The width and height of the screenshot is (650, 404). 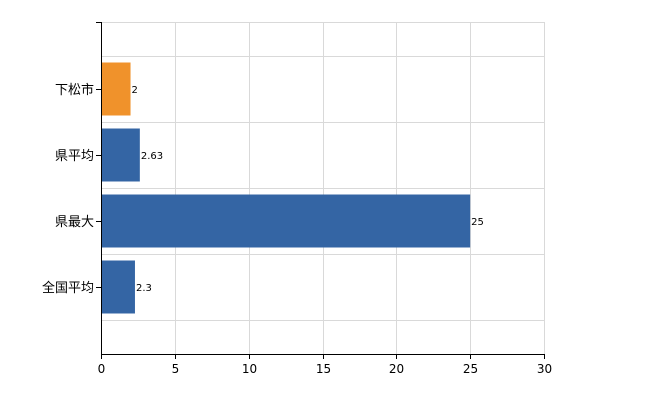 I want to click on data-label: 2.63, so click(x=152, y=156).